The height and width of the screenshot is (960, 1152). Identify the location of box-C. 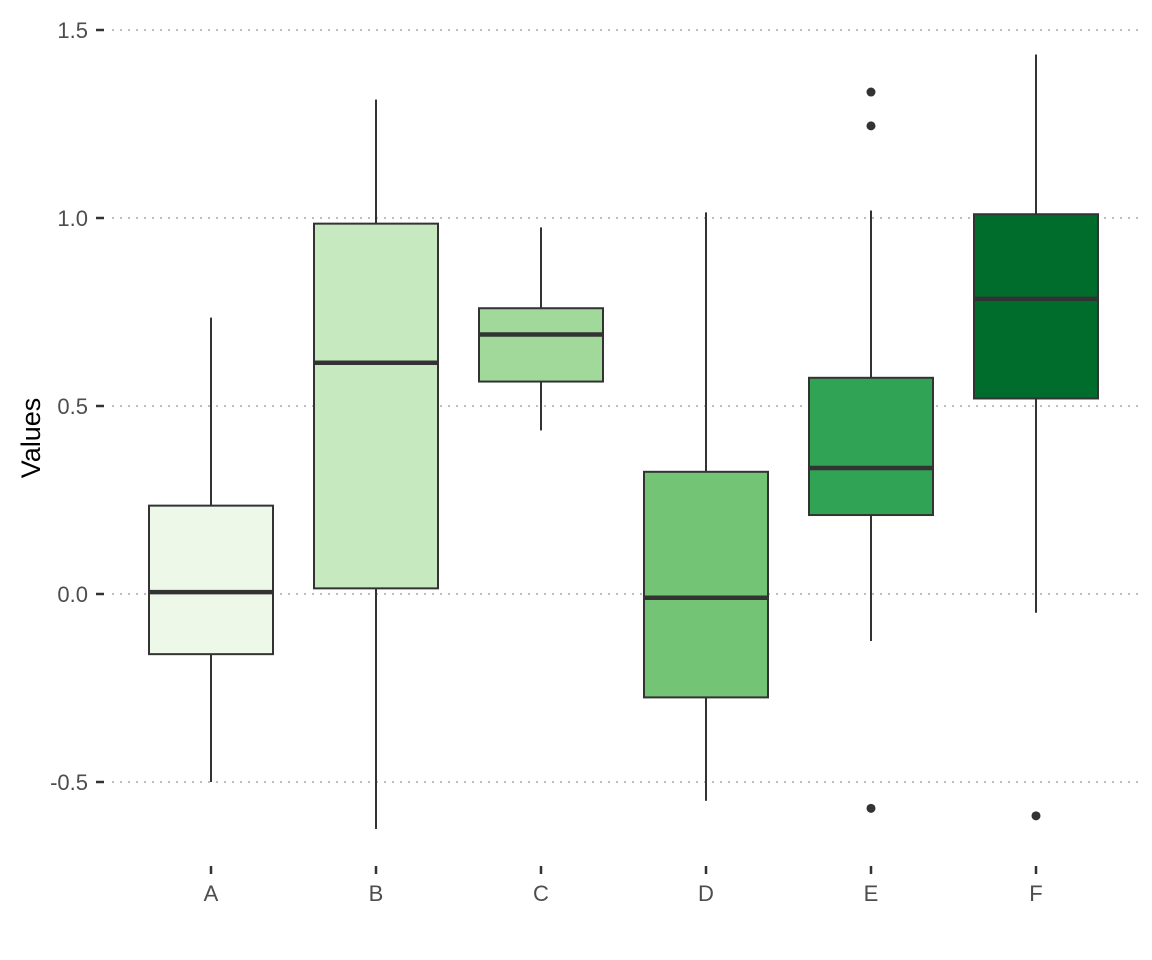
(541, 329).